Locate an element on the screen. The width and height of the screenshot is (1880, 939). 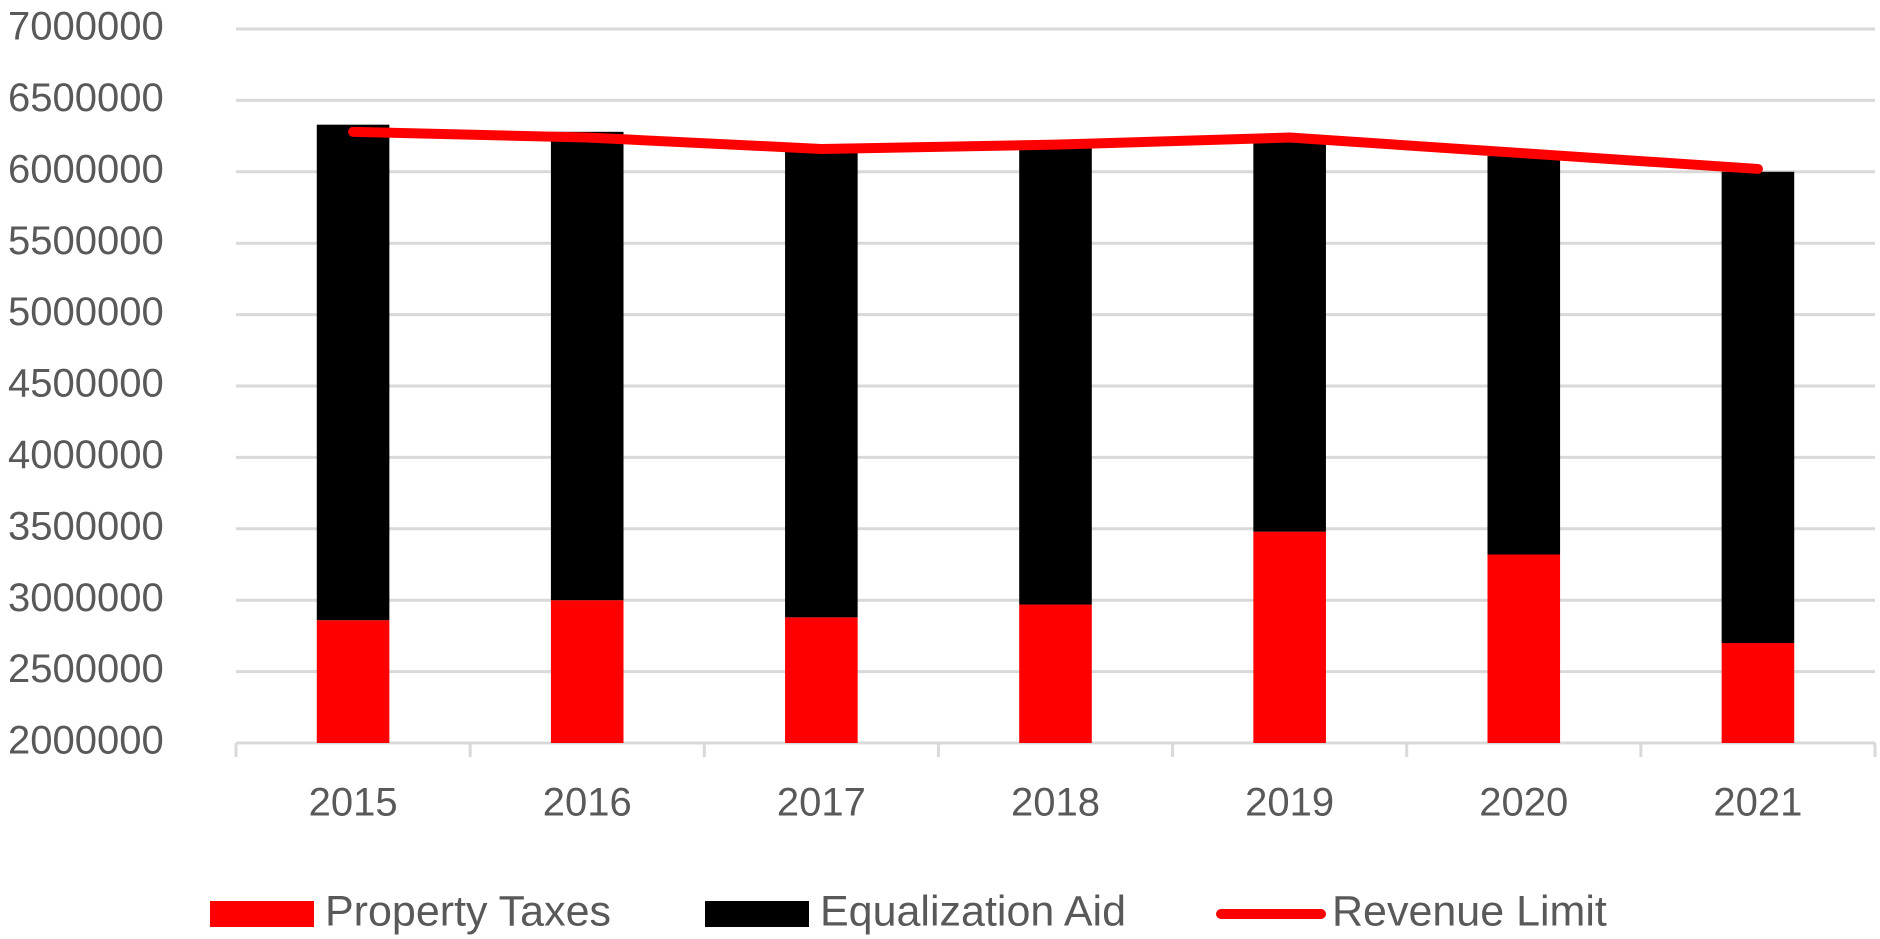
y-tick-label: 5500000 is located at coordinates (86, 241).